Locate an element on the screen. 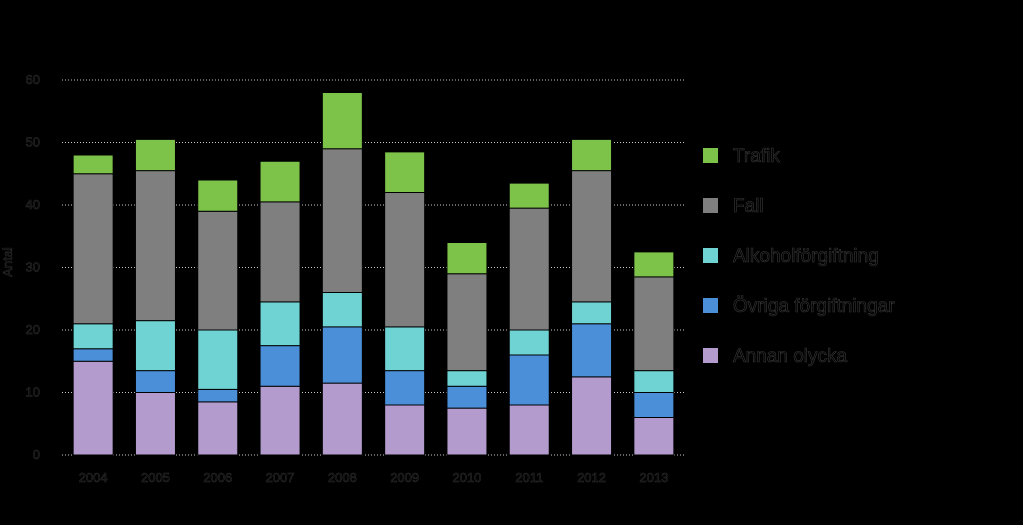  x-tick-label: 2013 is located at coordinates (653, 477).